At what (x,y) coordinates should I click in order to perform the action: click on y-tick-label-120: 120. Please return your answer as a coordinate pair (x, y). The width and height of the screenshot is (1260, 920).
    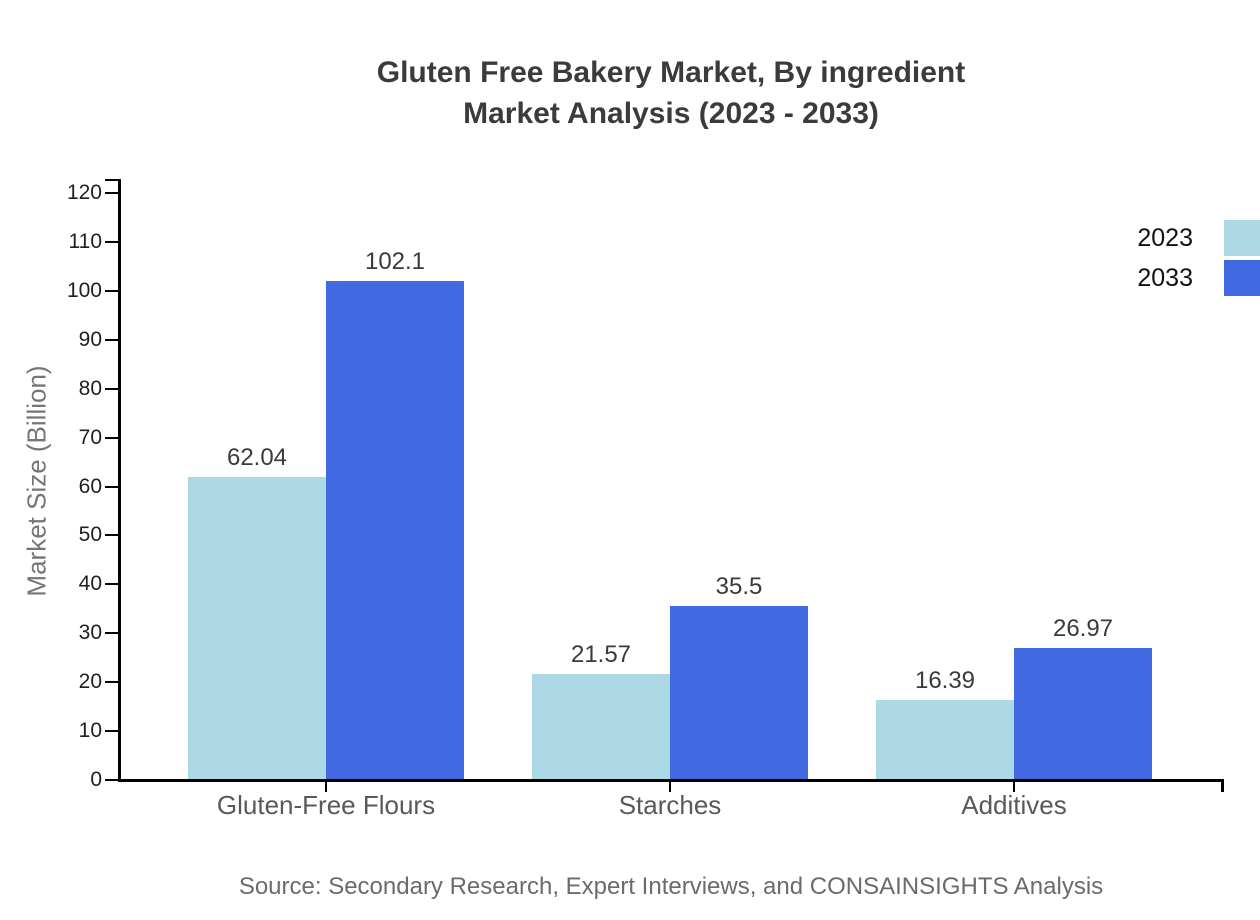
    Looking at the image, I should click on (84, 192).